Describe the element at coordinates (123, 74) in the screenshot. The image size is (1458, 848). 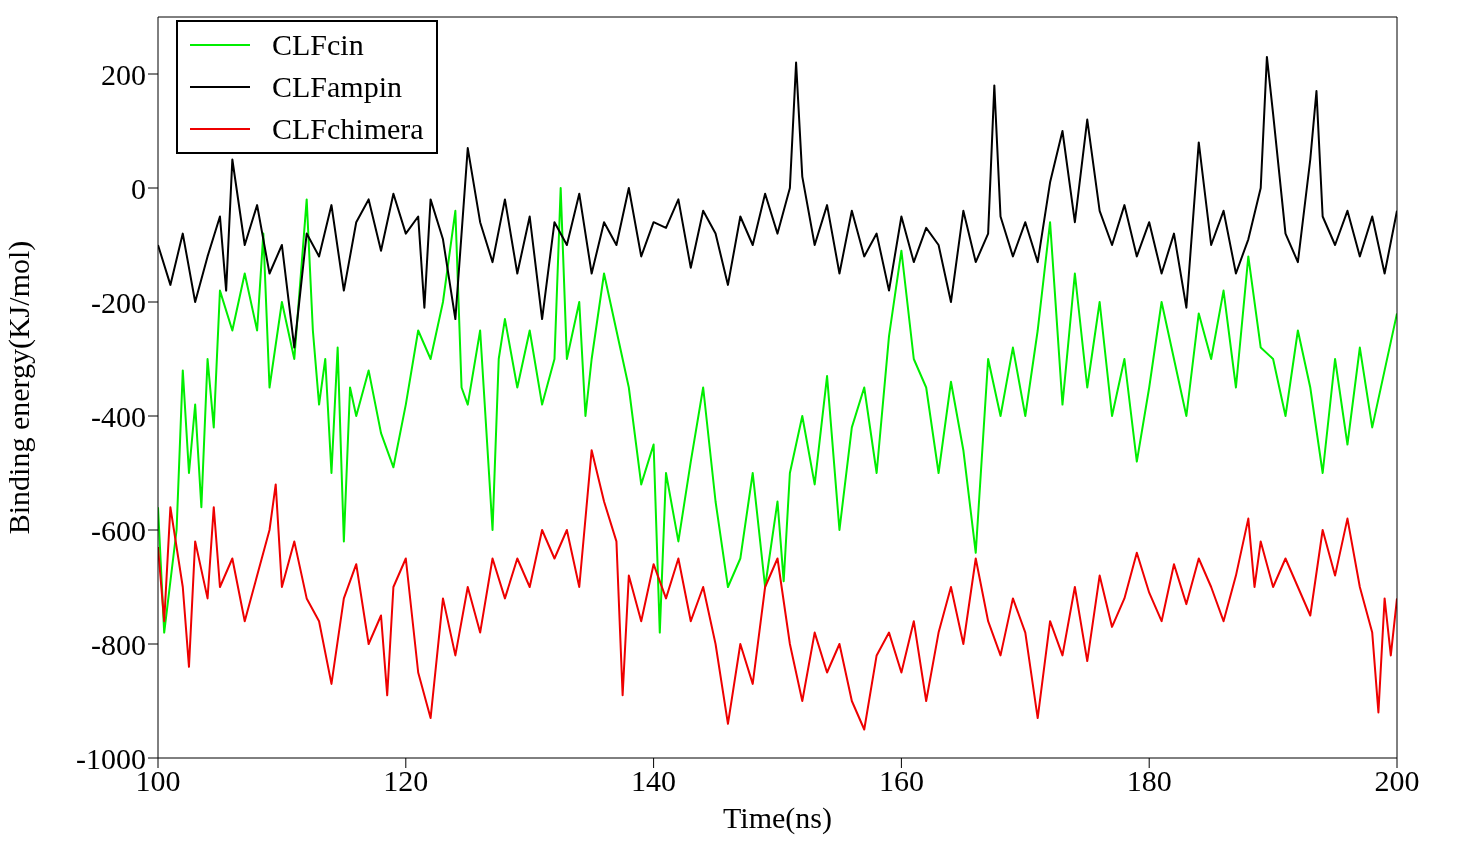
I see `y-tick-label: 200` at that location.